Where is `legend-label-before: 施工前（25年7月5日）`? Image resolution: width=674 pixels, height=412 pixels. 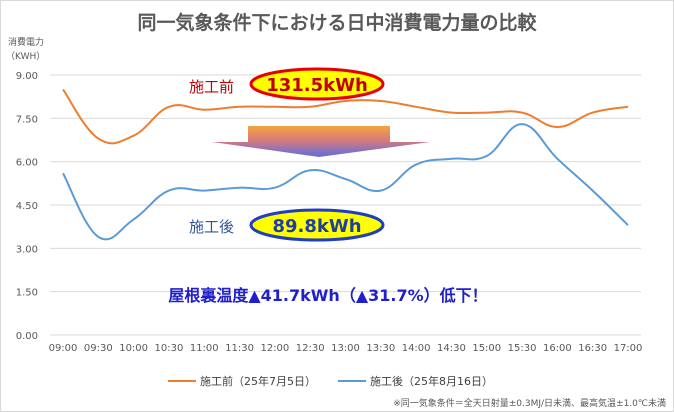
legend-label-before: 施工前（25年7月5日） is located at coordinates (258, 381).